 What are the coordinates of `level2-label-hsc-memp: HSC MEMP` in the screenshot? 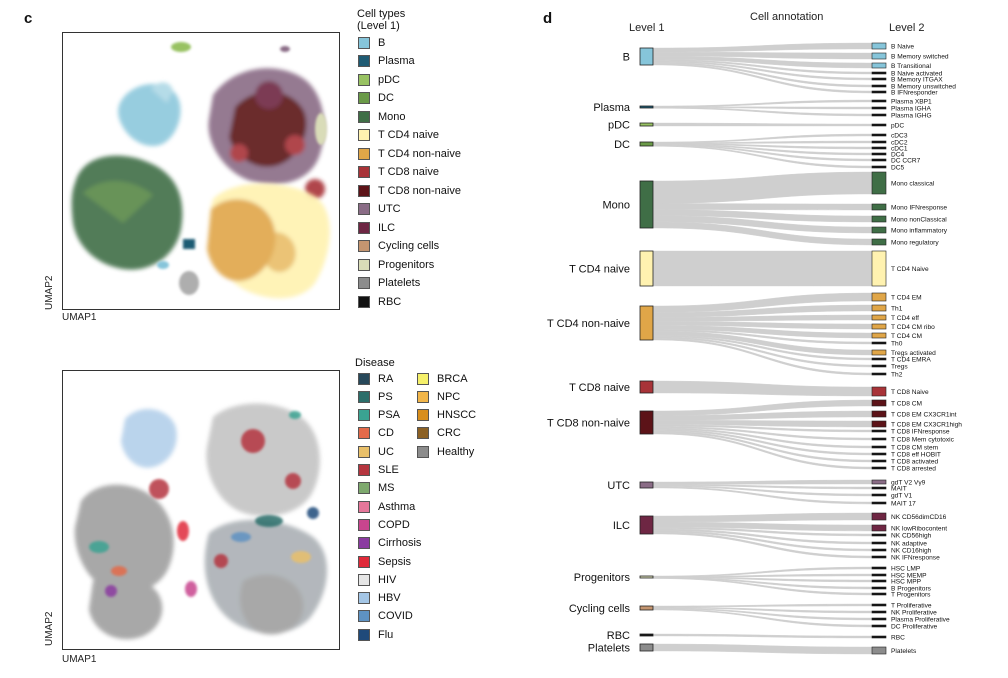 It's located at (909, 576).